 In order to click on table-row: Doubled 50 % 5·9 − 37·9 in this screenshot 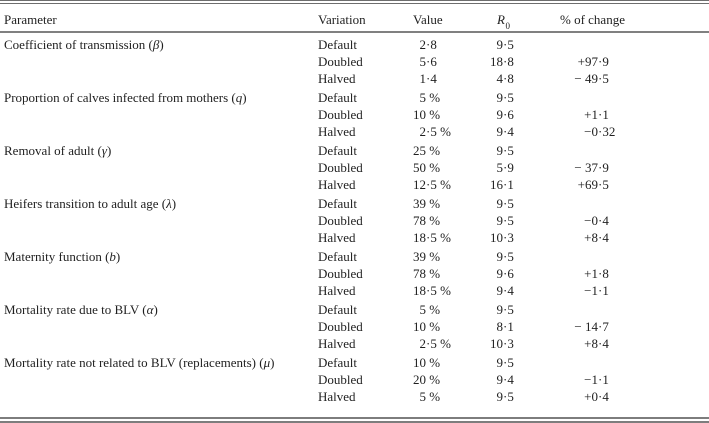, I will do `click(354, 167)`.